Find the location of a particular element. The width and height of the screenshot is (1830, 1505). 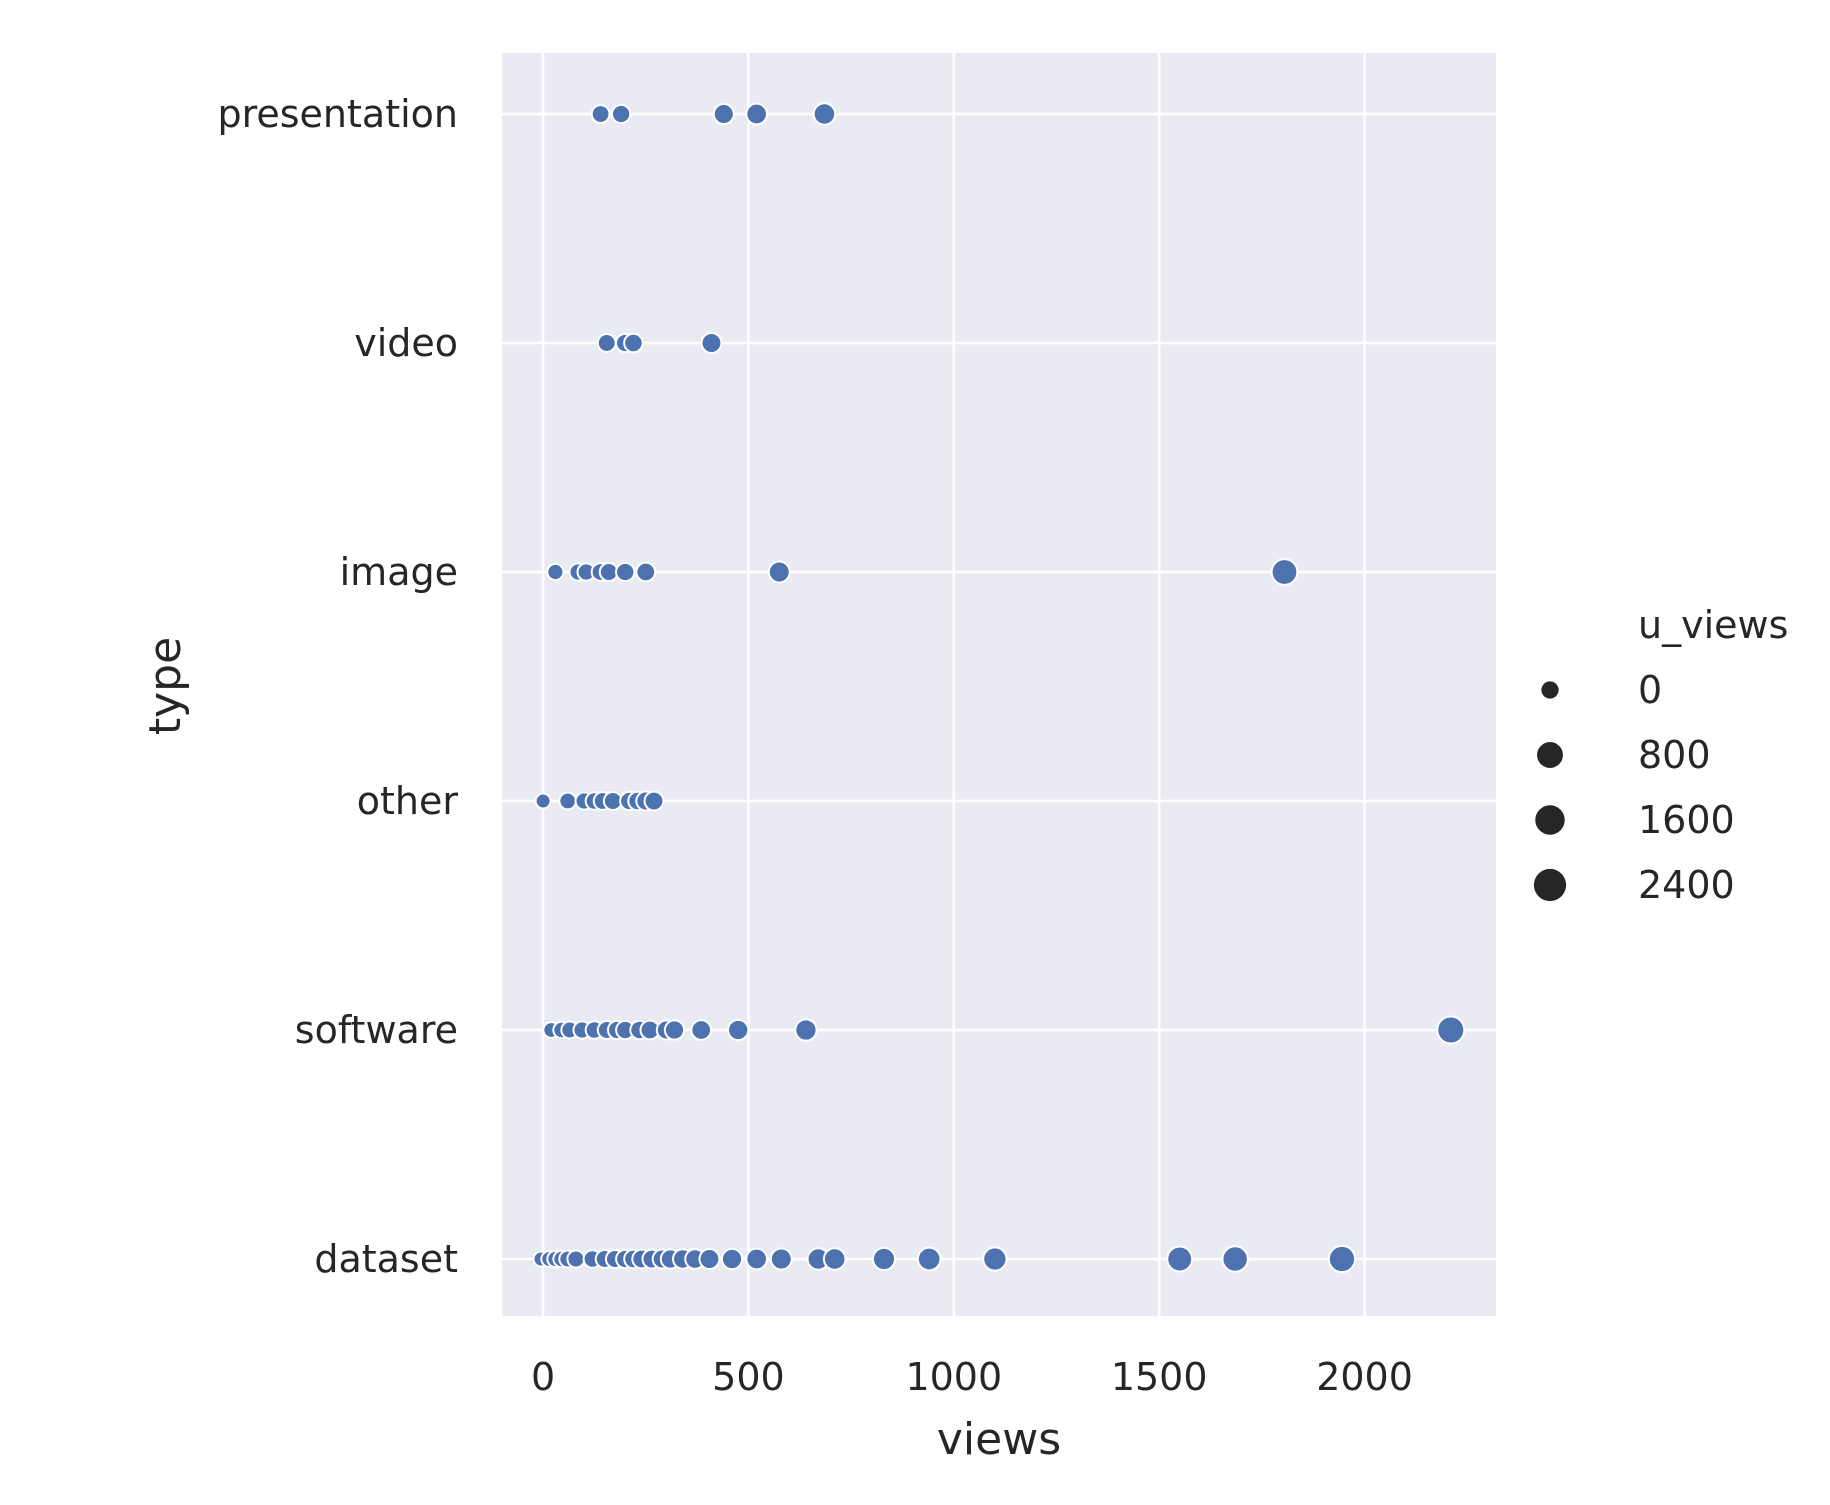

y-tick-label: video is located at coordinates (406, 343).